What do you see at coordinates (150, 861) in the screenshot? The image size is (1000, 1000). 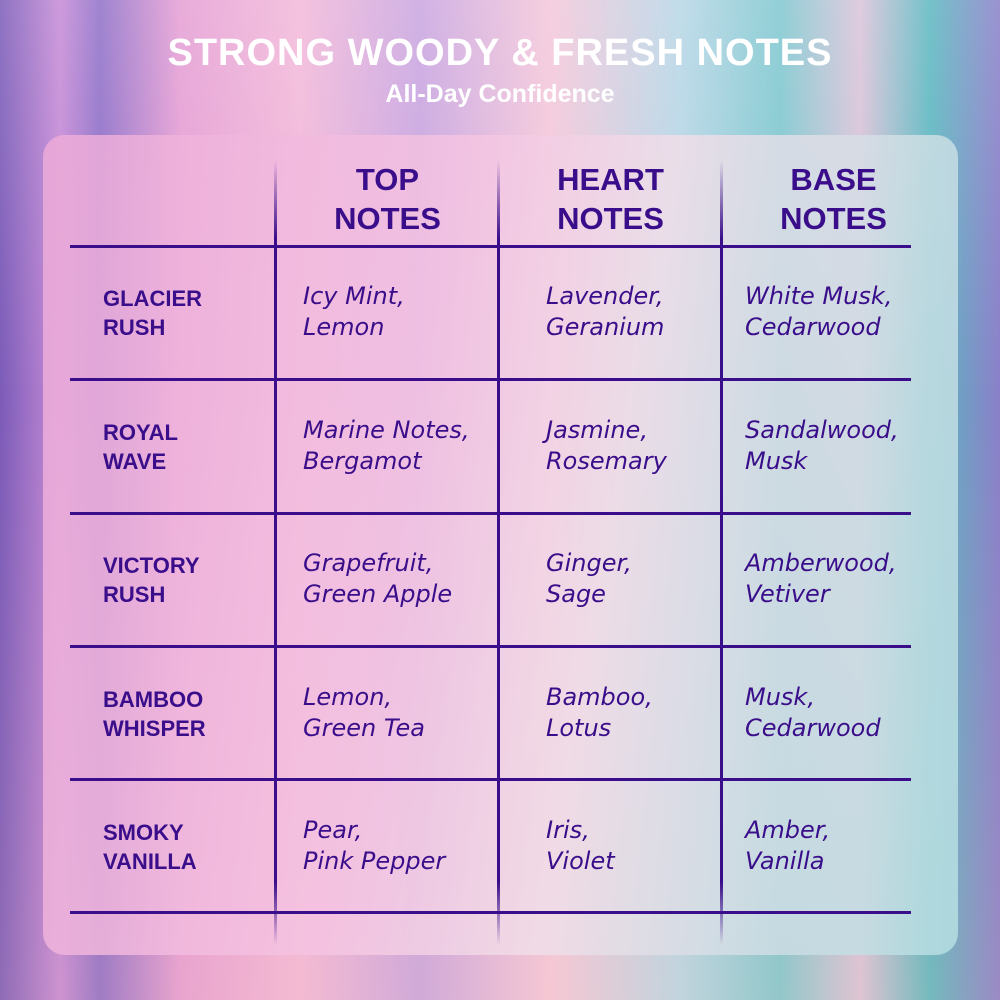 I see `line: VANILLA` at bounding box center [150, 861].